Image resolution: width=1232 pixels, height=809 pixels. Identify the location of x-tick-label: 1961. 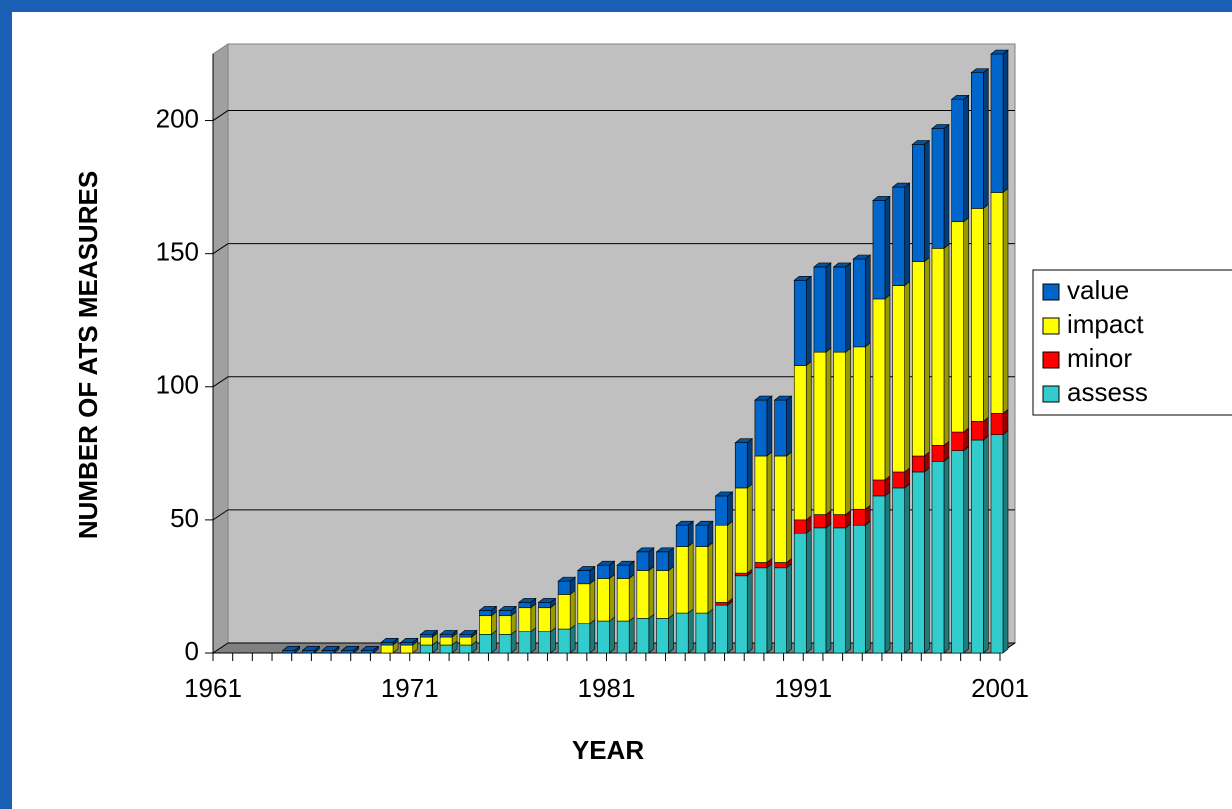
(213, 688).